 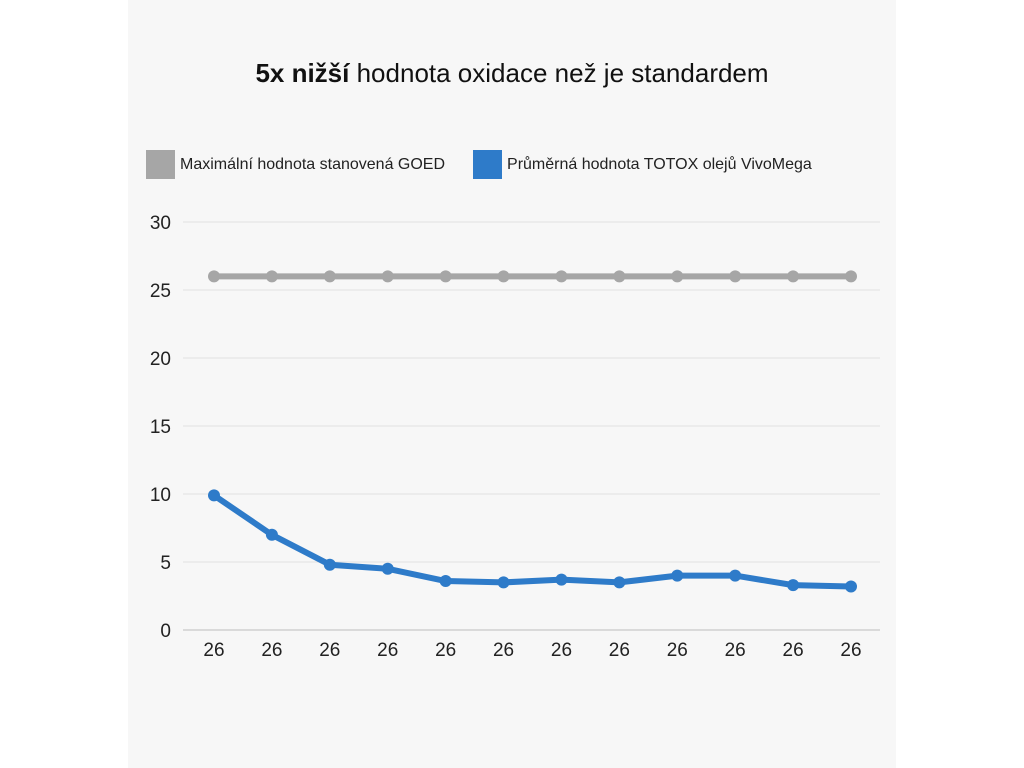 I want to click on x-axis-ticks: 26 26 26 26 26 26 26 26 26 26 26 26, so click(x=532, y=650).